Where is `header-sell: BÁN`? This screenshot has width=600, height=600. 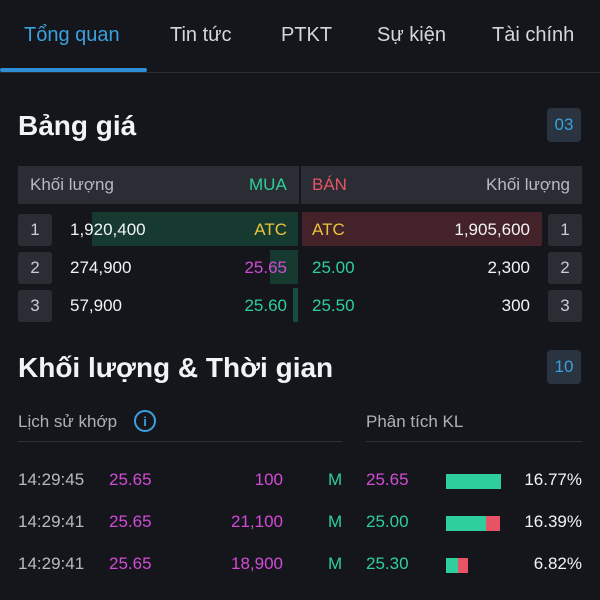
header-sell: BÁN is located at coordinates (329, 184).